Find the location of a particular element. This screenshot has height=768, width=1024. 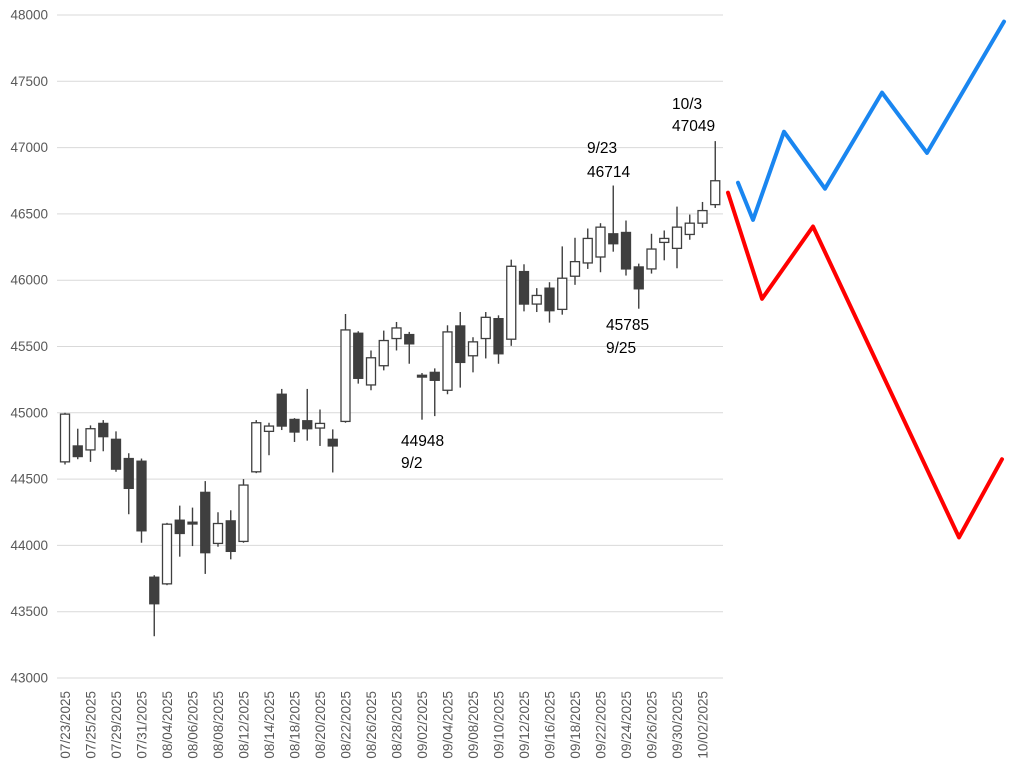

x-axis-label: 07/23/2025 is located at coordinates (65, 725).